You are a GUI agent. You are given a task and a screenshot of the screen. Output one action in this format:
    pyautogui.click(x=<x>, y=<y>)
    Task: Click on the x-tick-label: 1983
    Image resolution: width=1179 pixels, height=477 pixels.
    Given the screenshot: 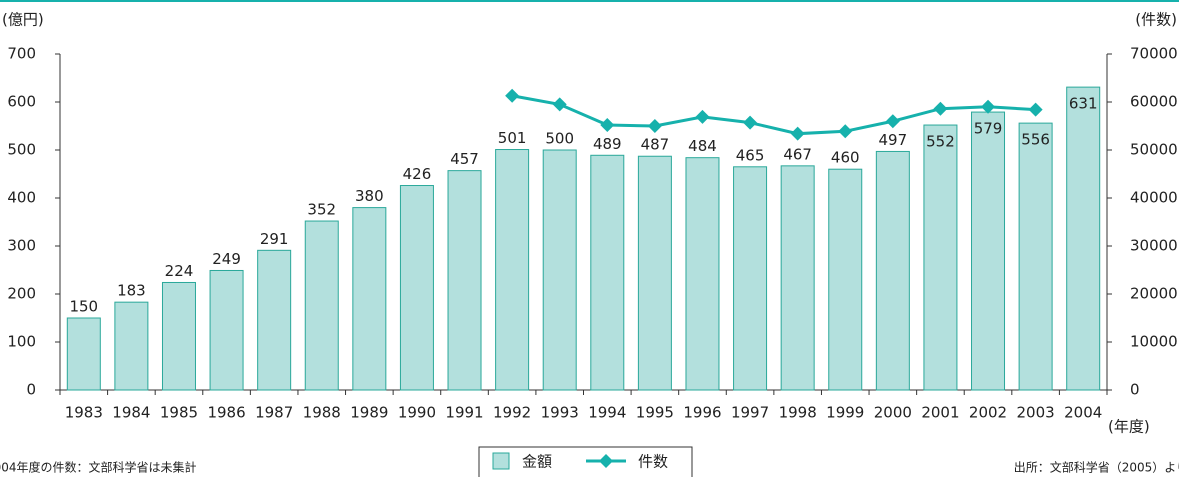 What is the action you would take?
    pyautogui.click(x=84, y=413)
    